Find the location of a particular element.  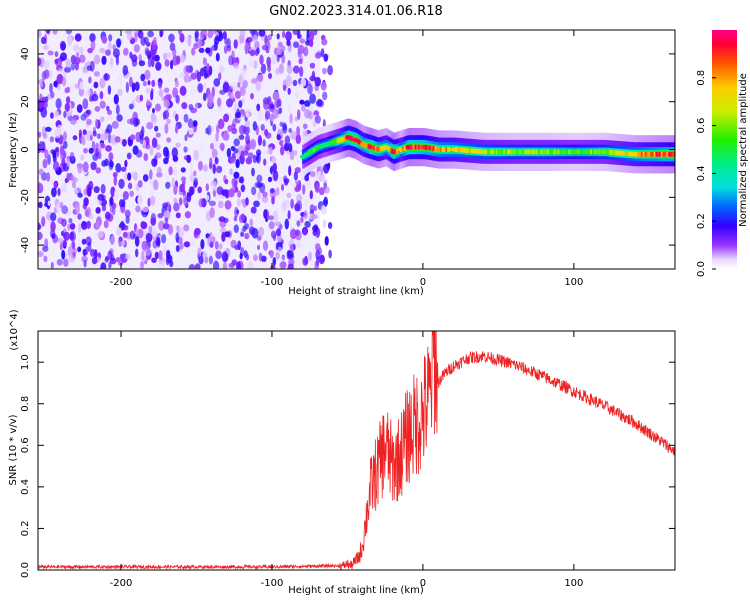

colorbar-label: Normalized spectral amplitude is located at coordinates (743, 150).